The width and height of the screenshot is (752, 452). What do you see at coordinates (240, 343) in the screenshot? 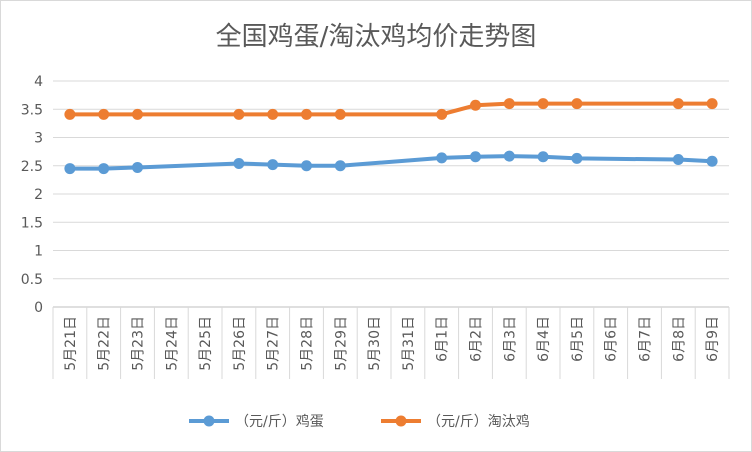
I see `x-tick-label: 5月26日` at bounding box center [240, 343].